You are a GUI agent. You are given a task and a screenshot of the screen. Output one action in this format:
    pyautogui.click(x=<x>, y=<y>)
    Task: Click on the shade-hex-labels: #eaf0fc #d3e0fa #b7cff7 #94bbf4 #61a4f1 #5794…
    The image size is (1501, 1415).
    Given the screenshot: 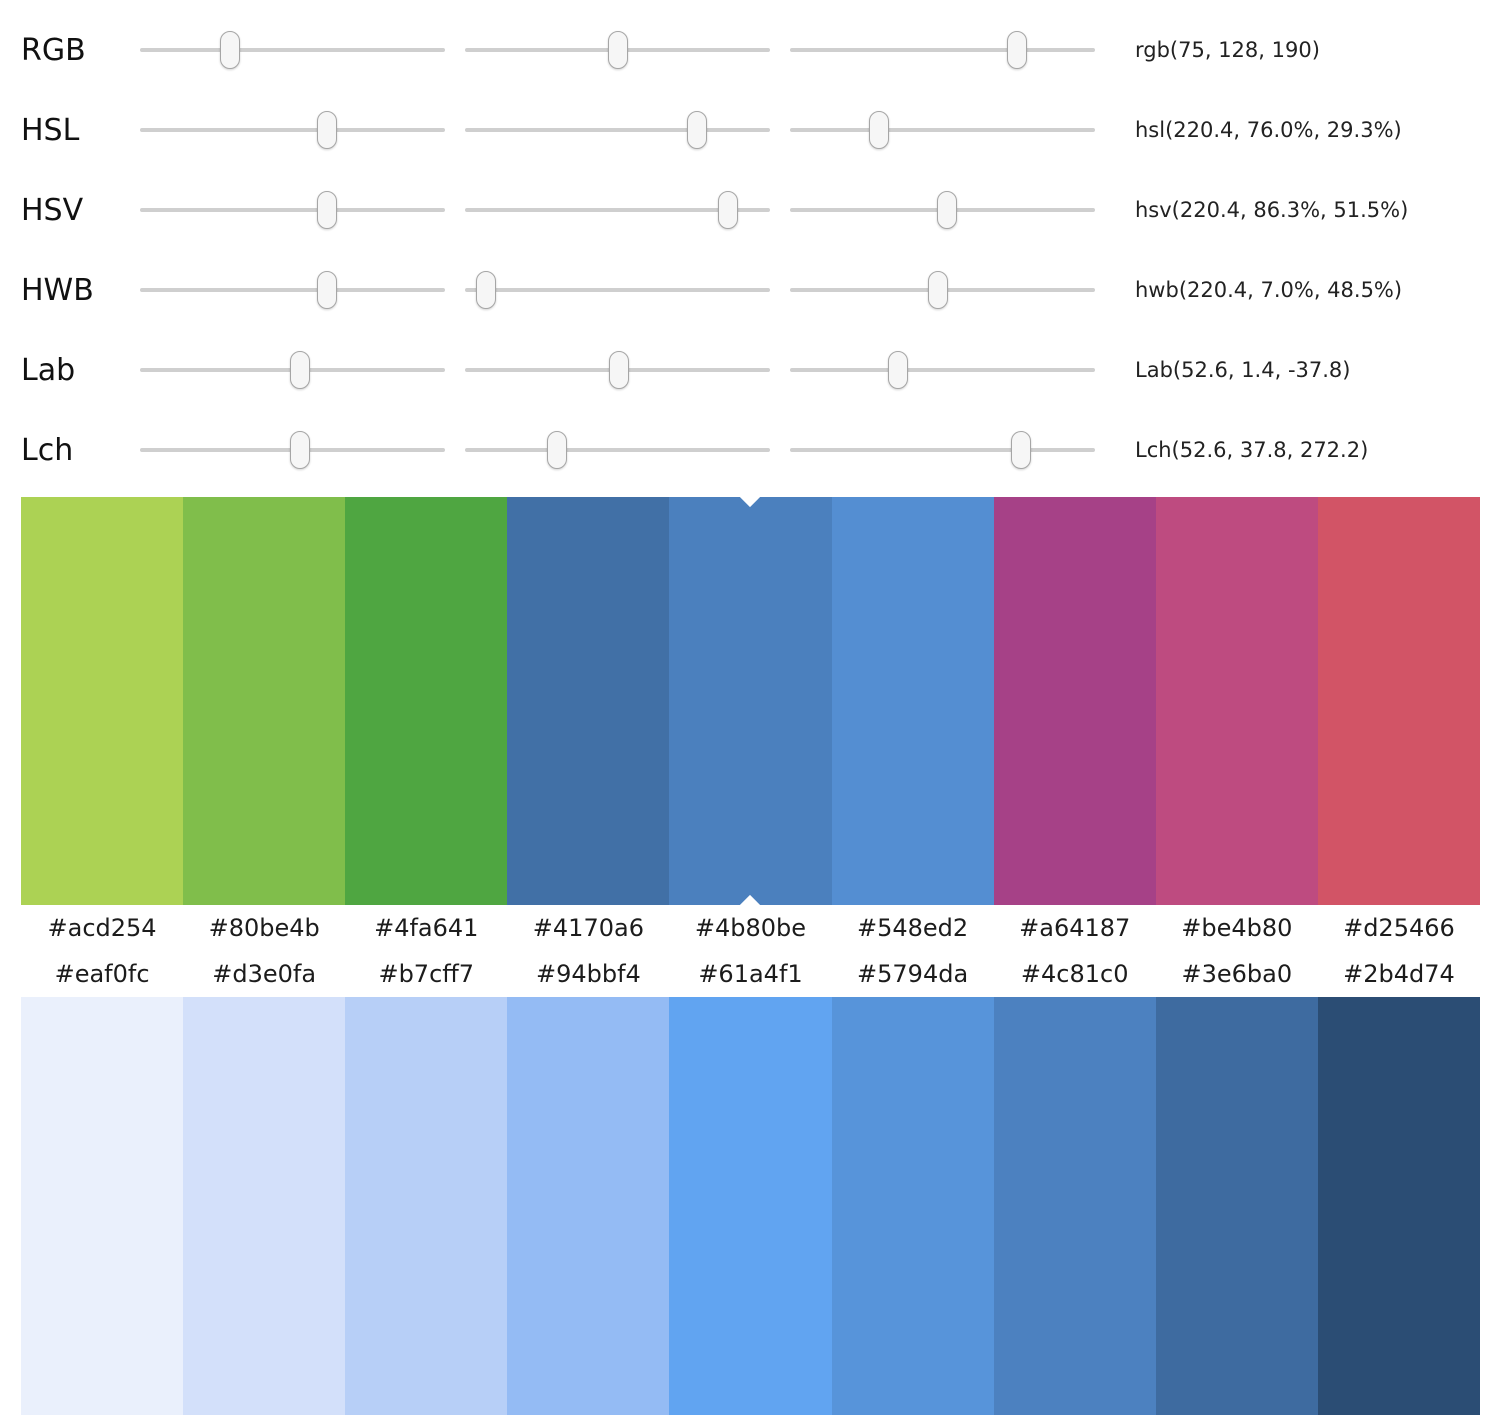 What is the action you would take?
    pyautogui.click(x=750, y=974)
    